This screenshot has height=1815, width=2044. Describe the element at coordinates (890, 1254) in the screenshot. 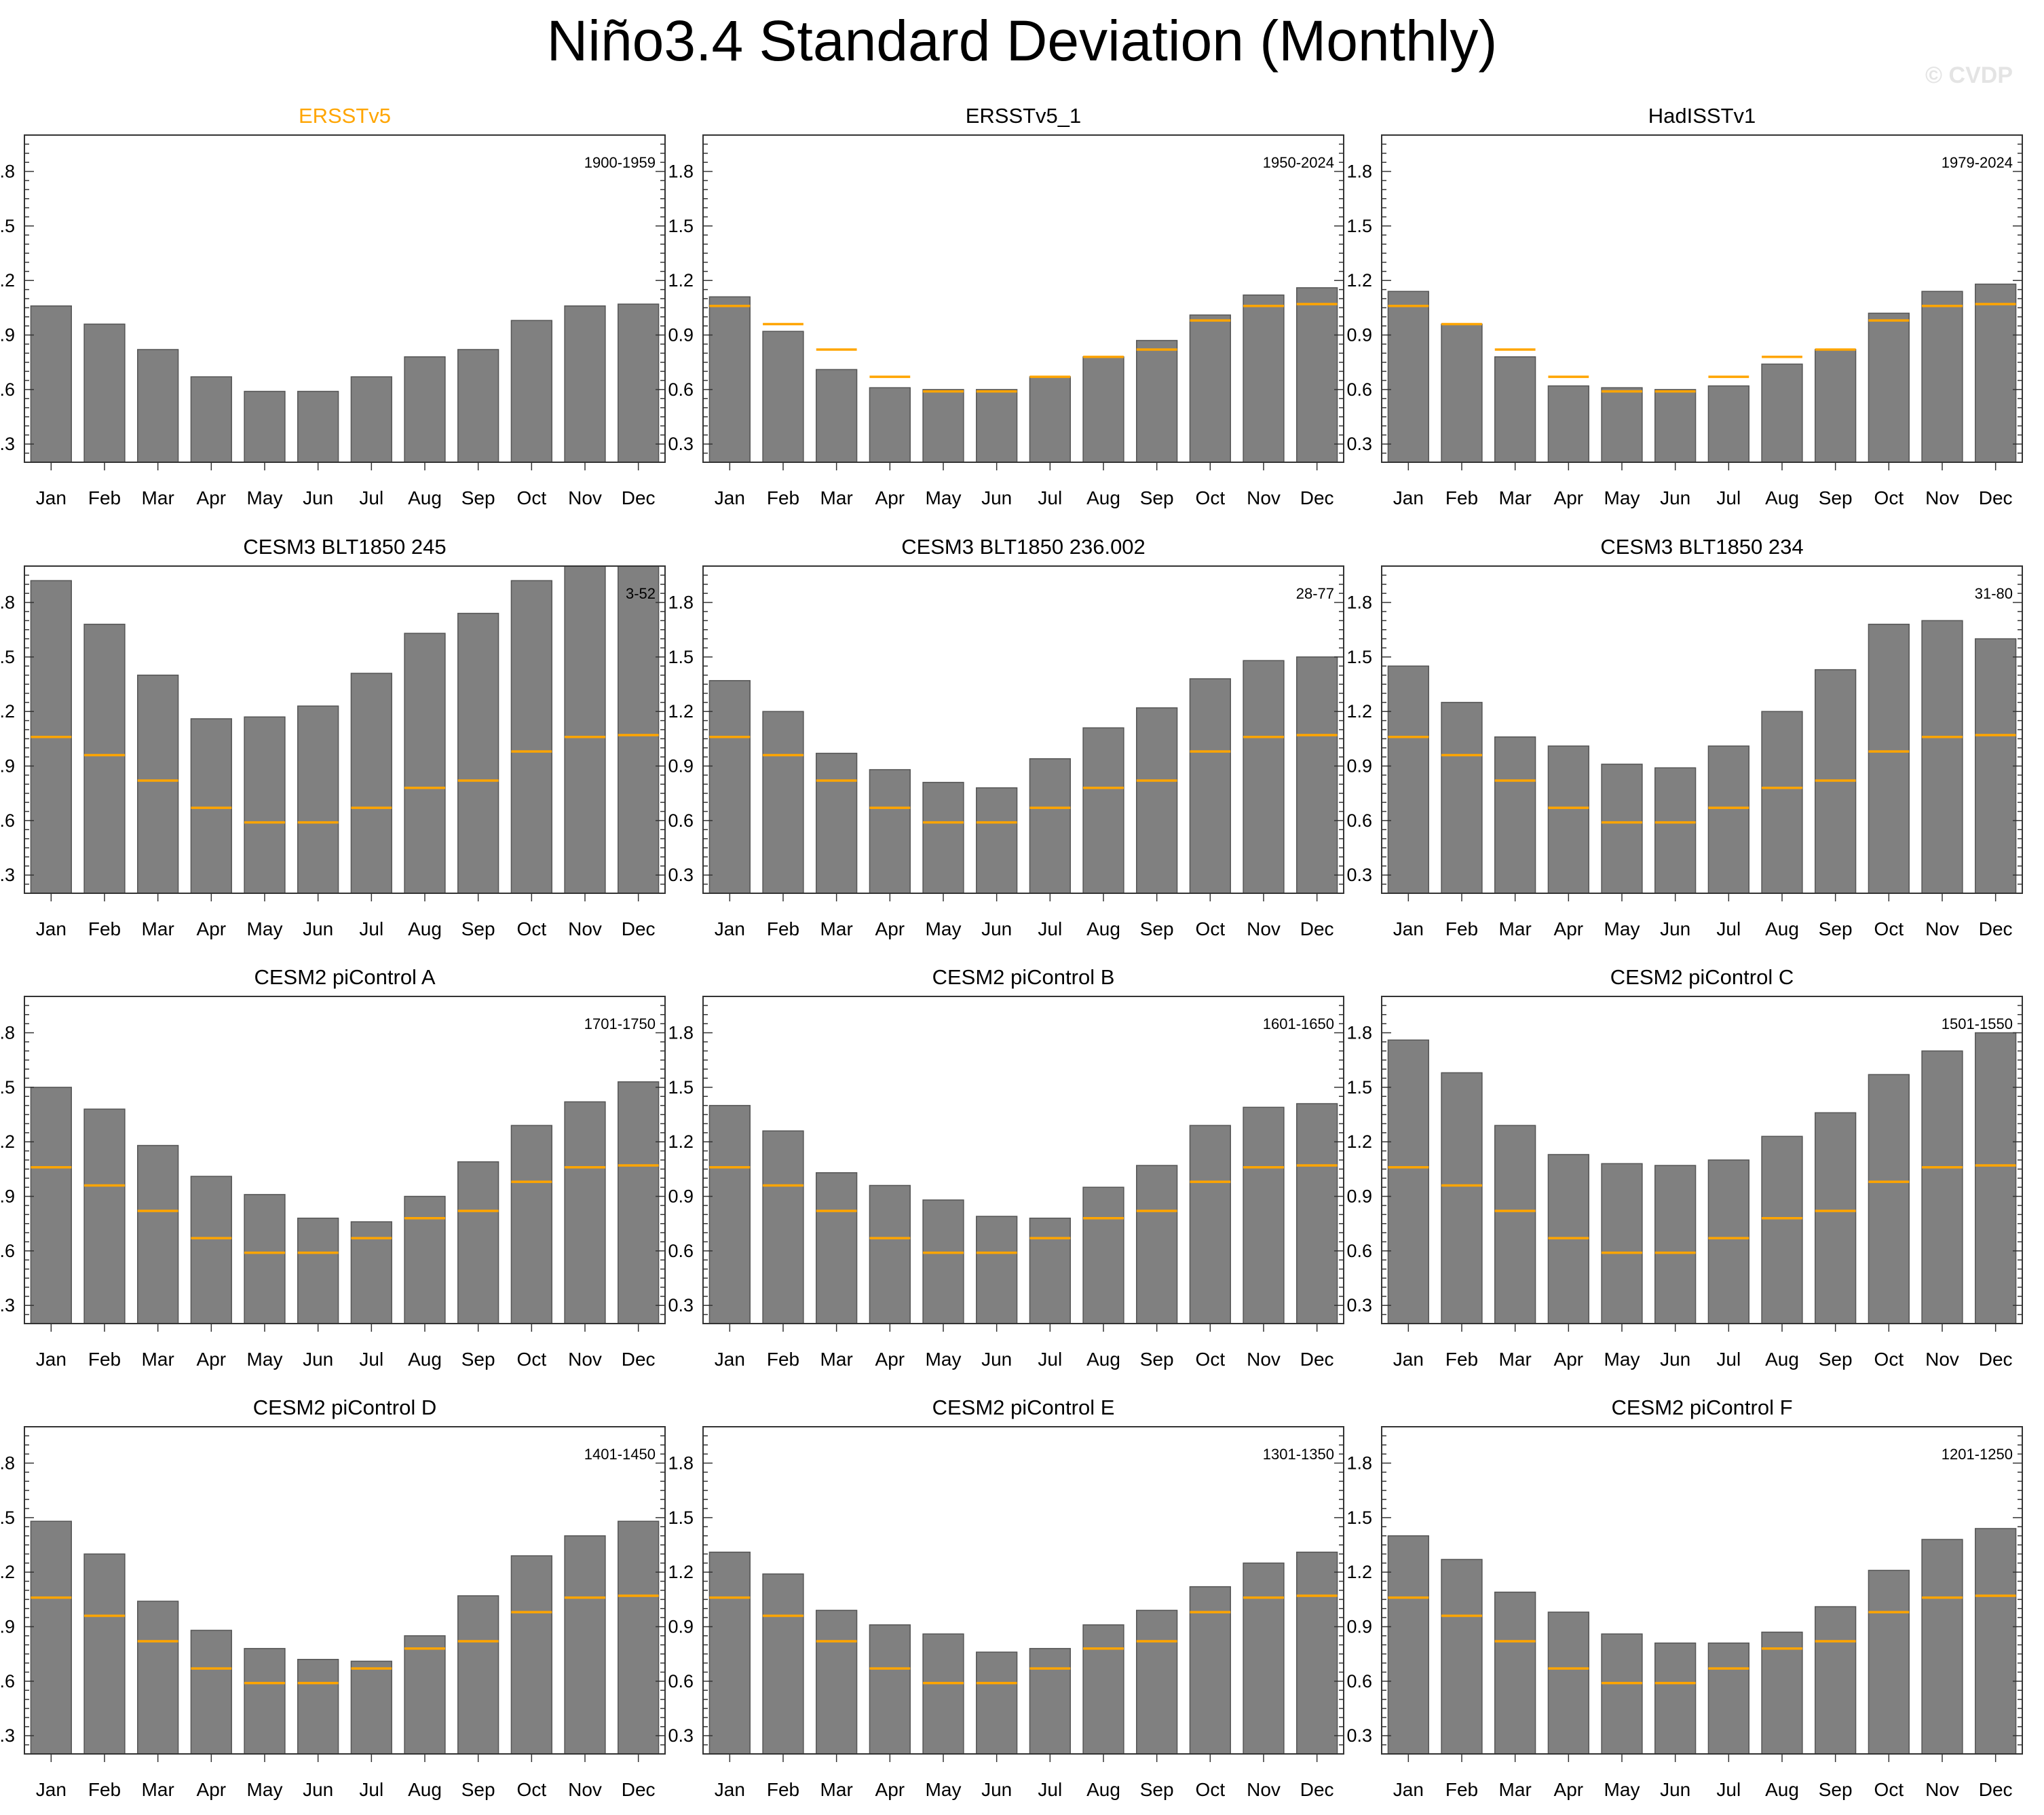

I see `bar-apr` at that location.